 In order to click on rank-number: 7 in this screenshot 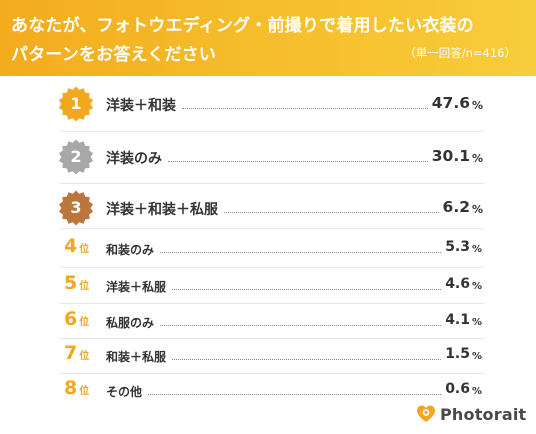, I will do `click(71, 353)`.